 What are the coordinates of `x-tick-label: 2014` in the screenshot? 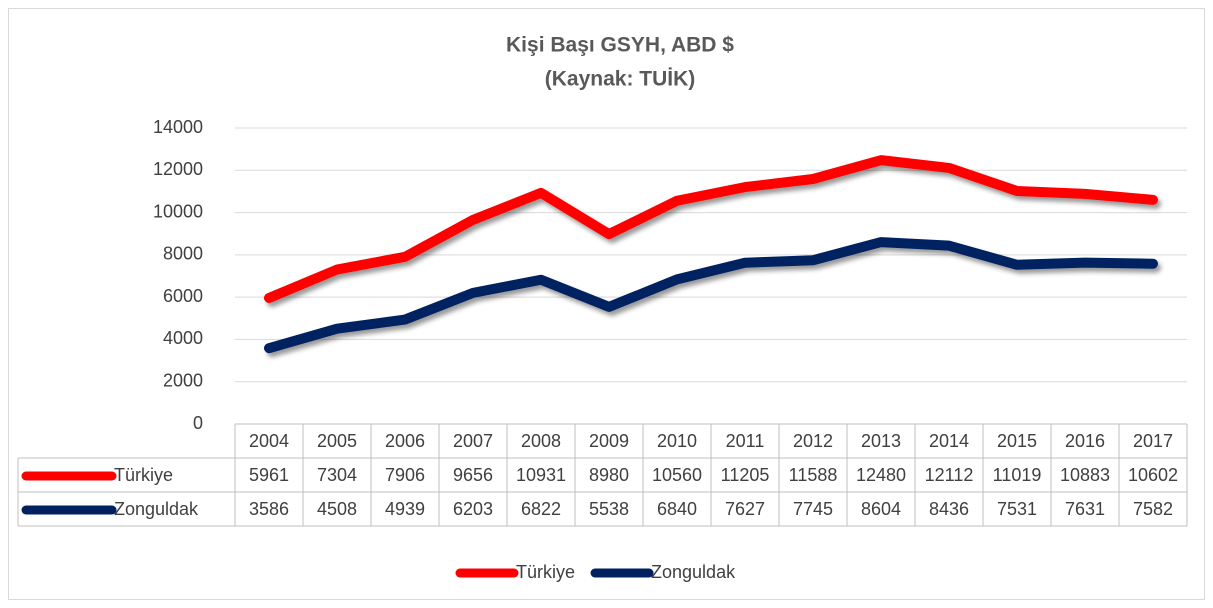 It's located at (949, 441).